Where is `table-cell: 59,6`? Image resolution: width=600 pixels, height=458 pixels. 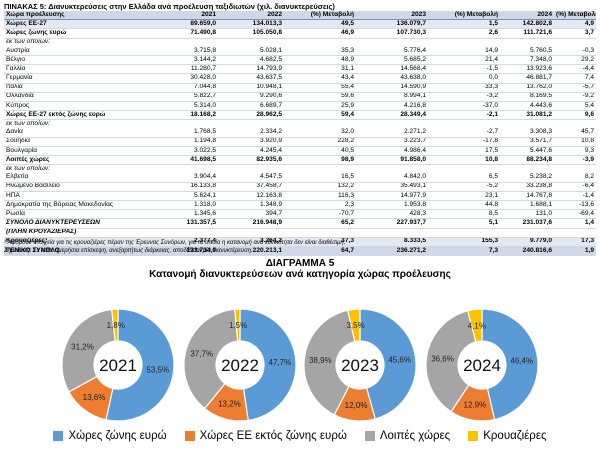 table-cell: 59,6 is located at coordinates (320, 97).